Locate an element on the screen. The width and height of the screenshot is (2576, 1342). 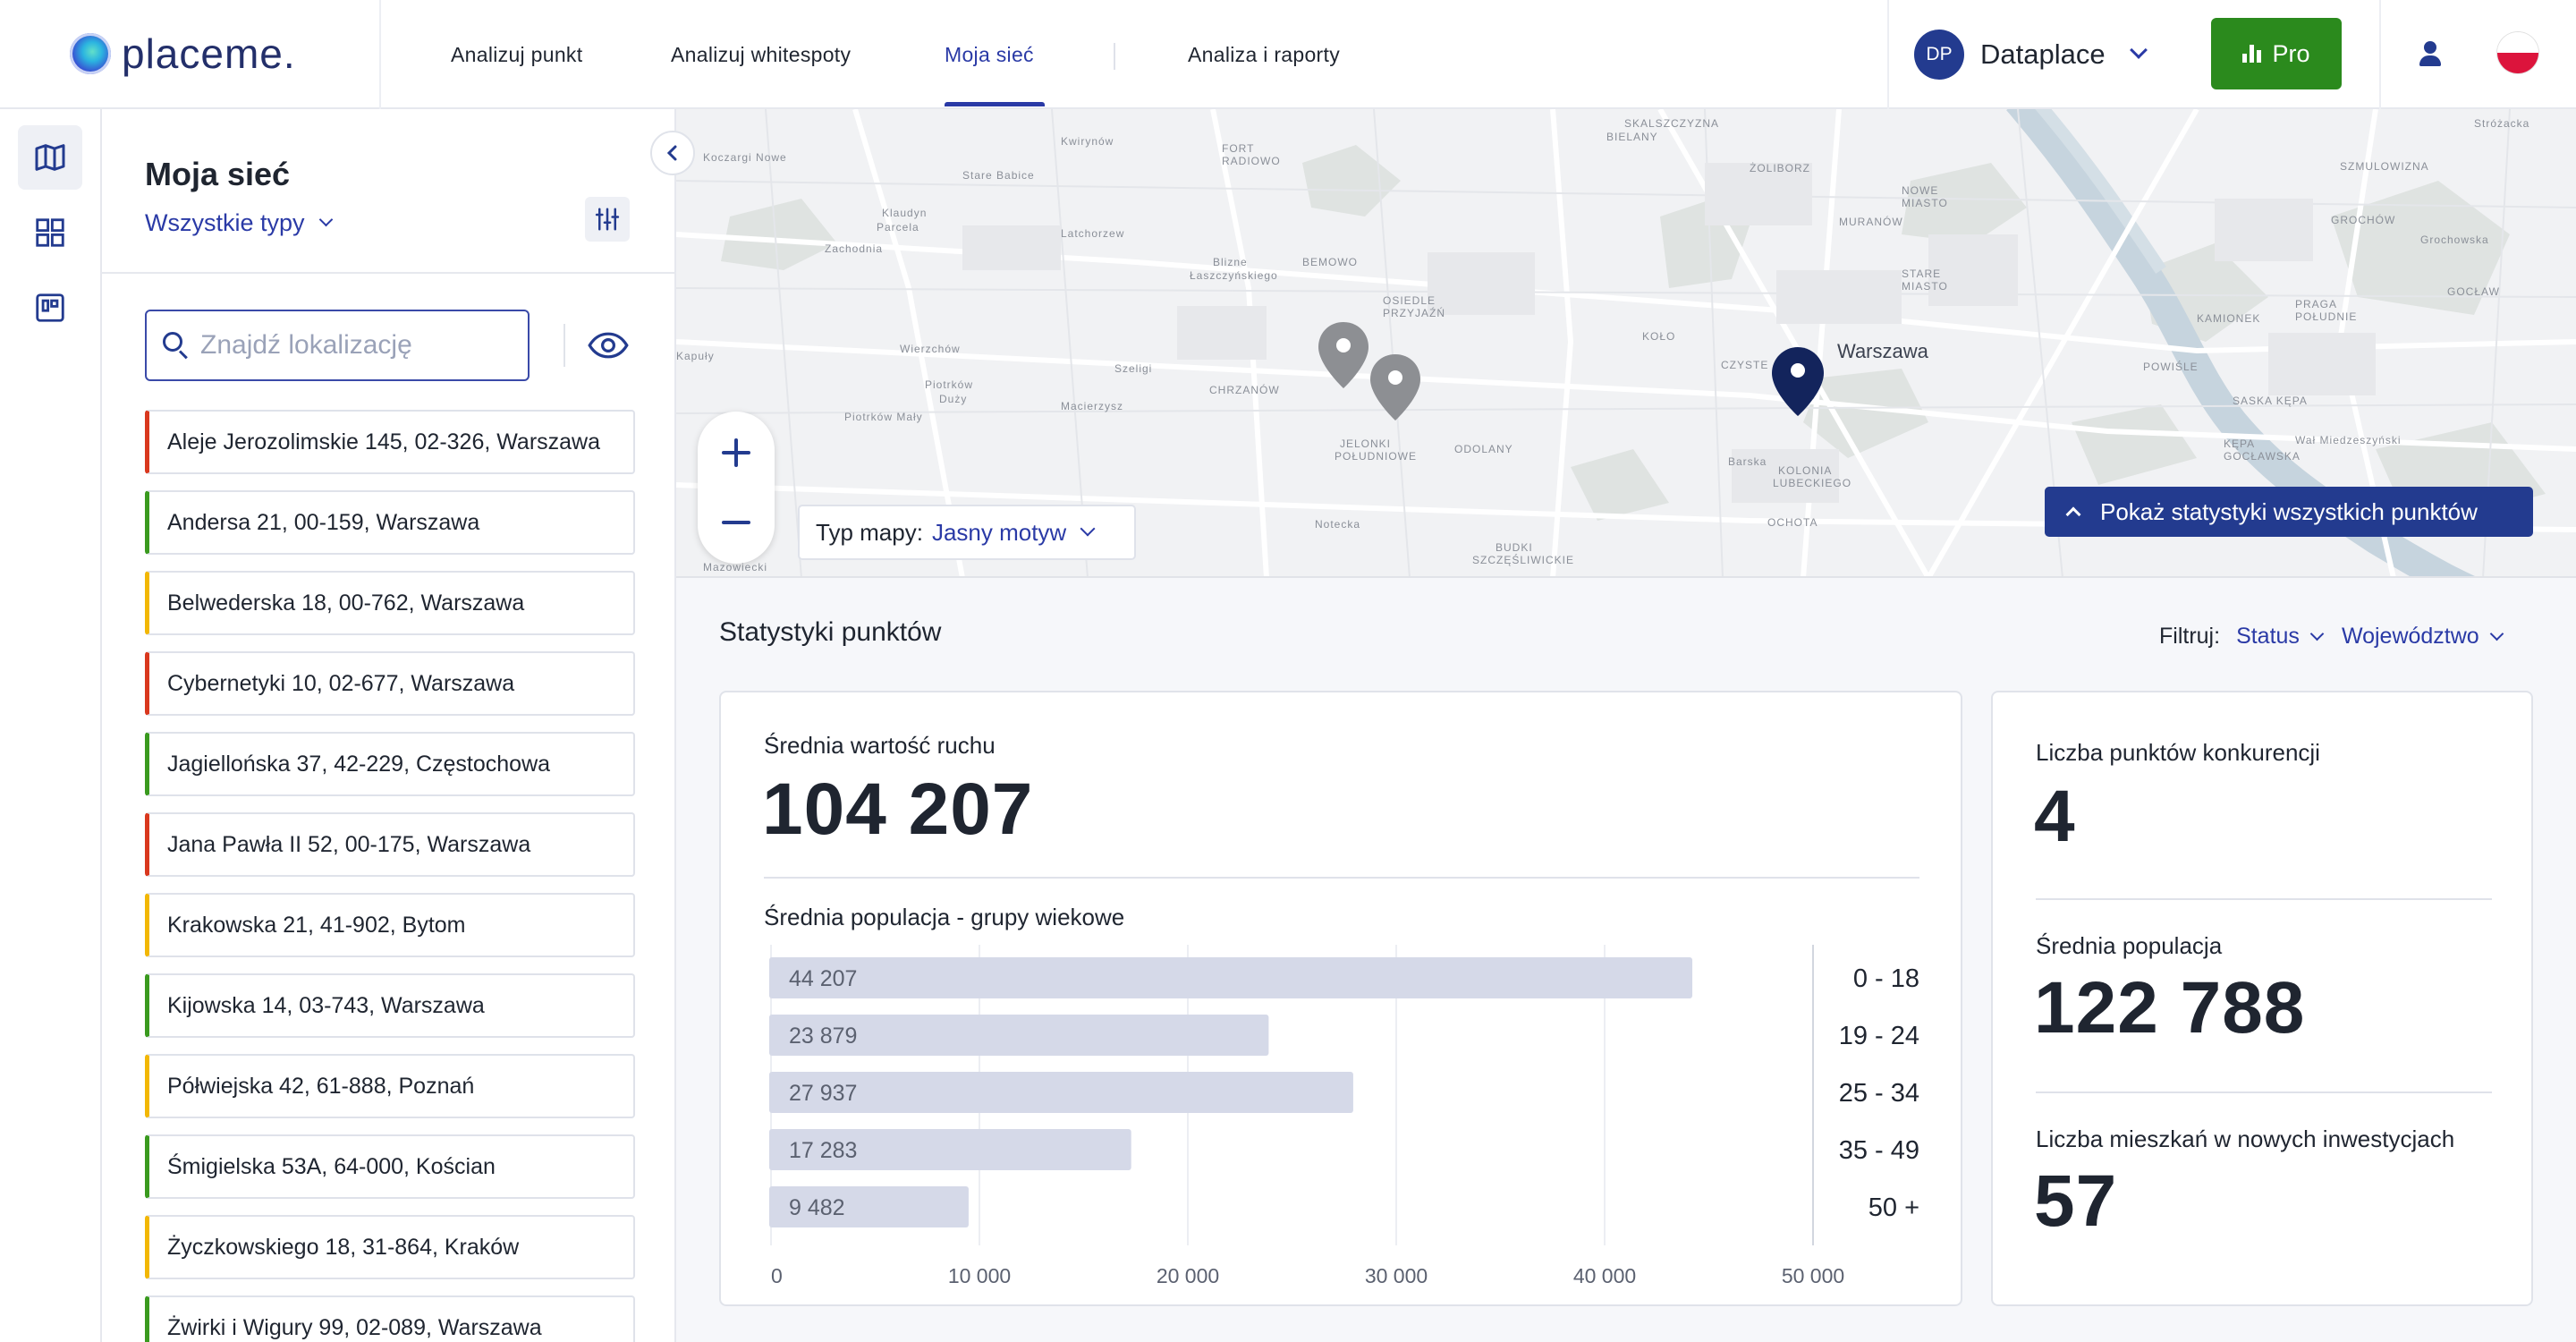
svg-text: FORT is located at coordinates (1238, 149).